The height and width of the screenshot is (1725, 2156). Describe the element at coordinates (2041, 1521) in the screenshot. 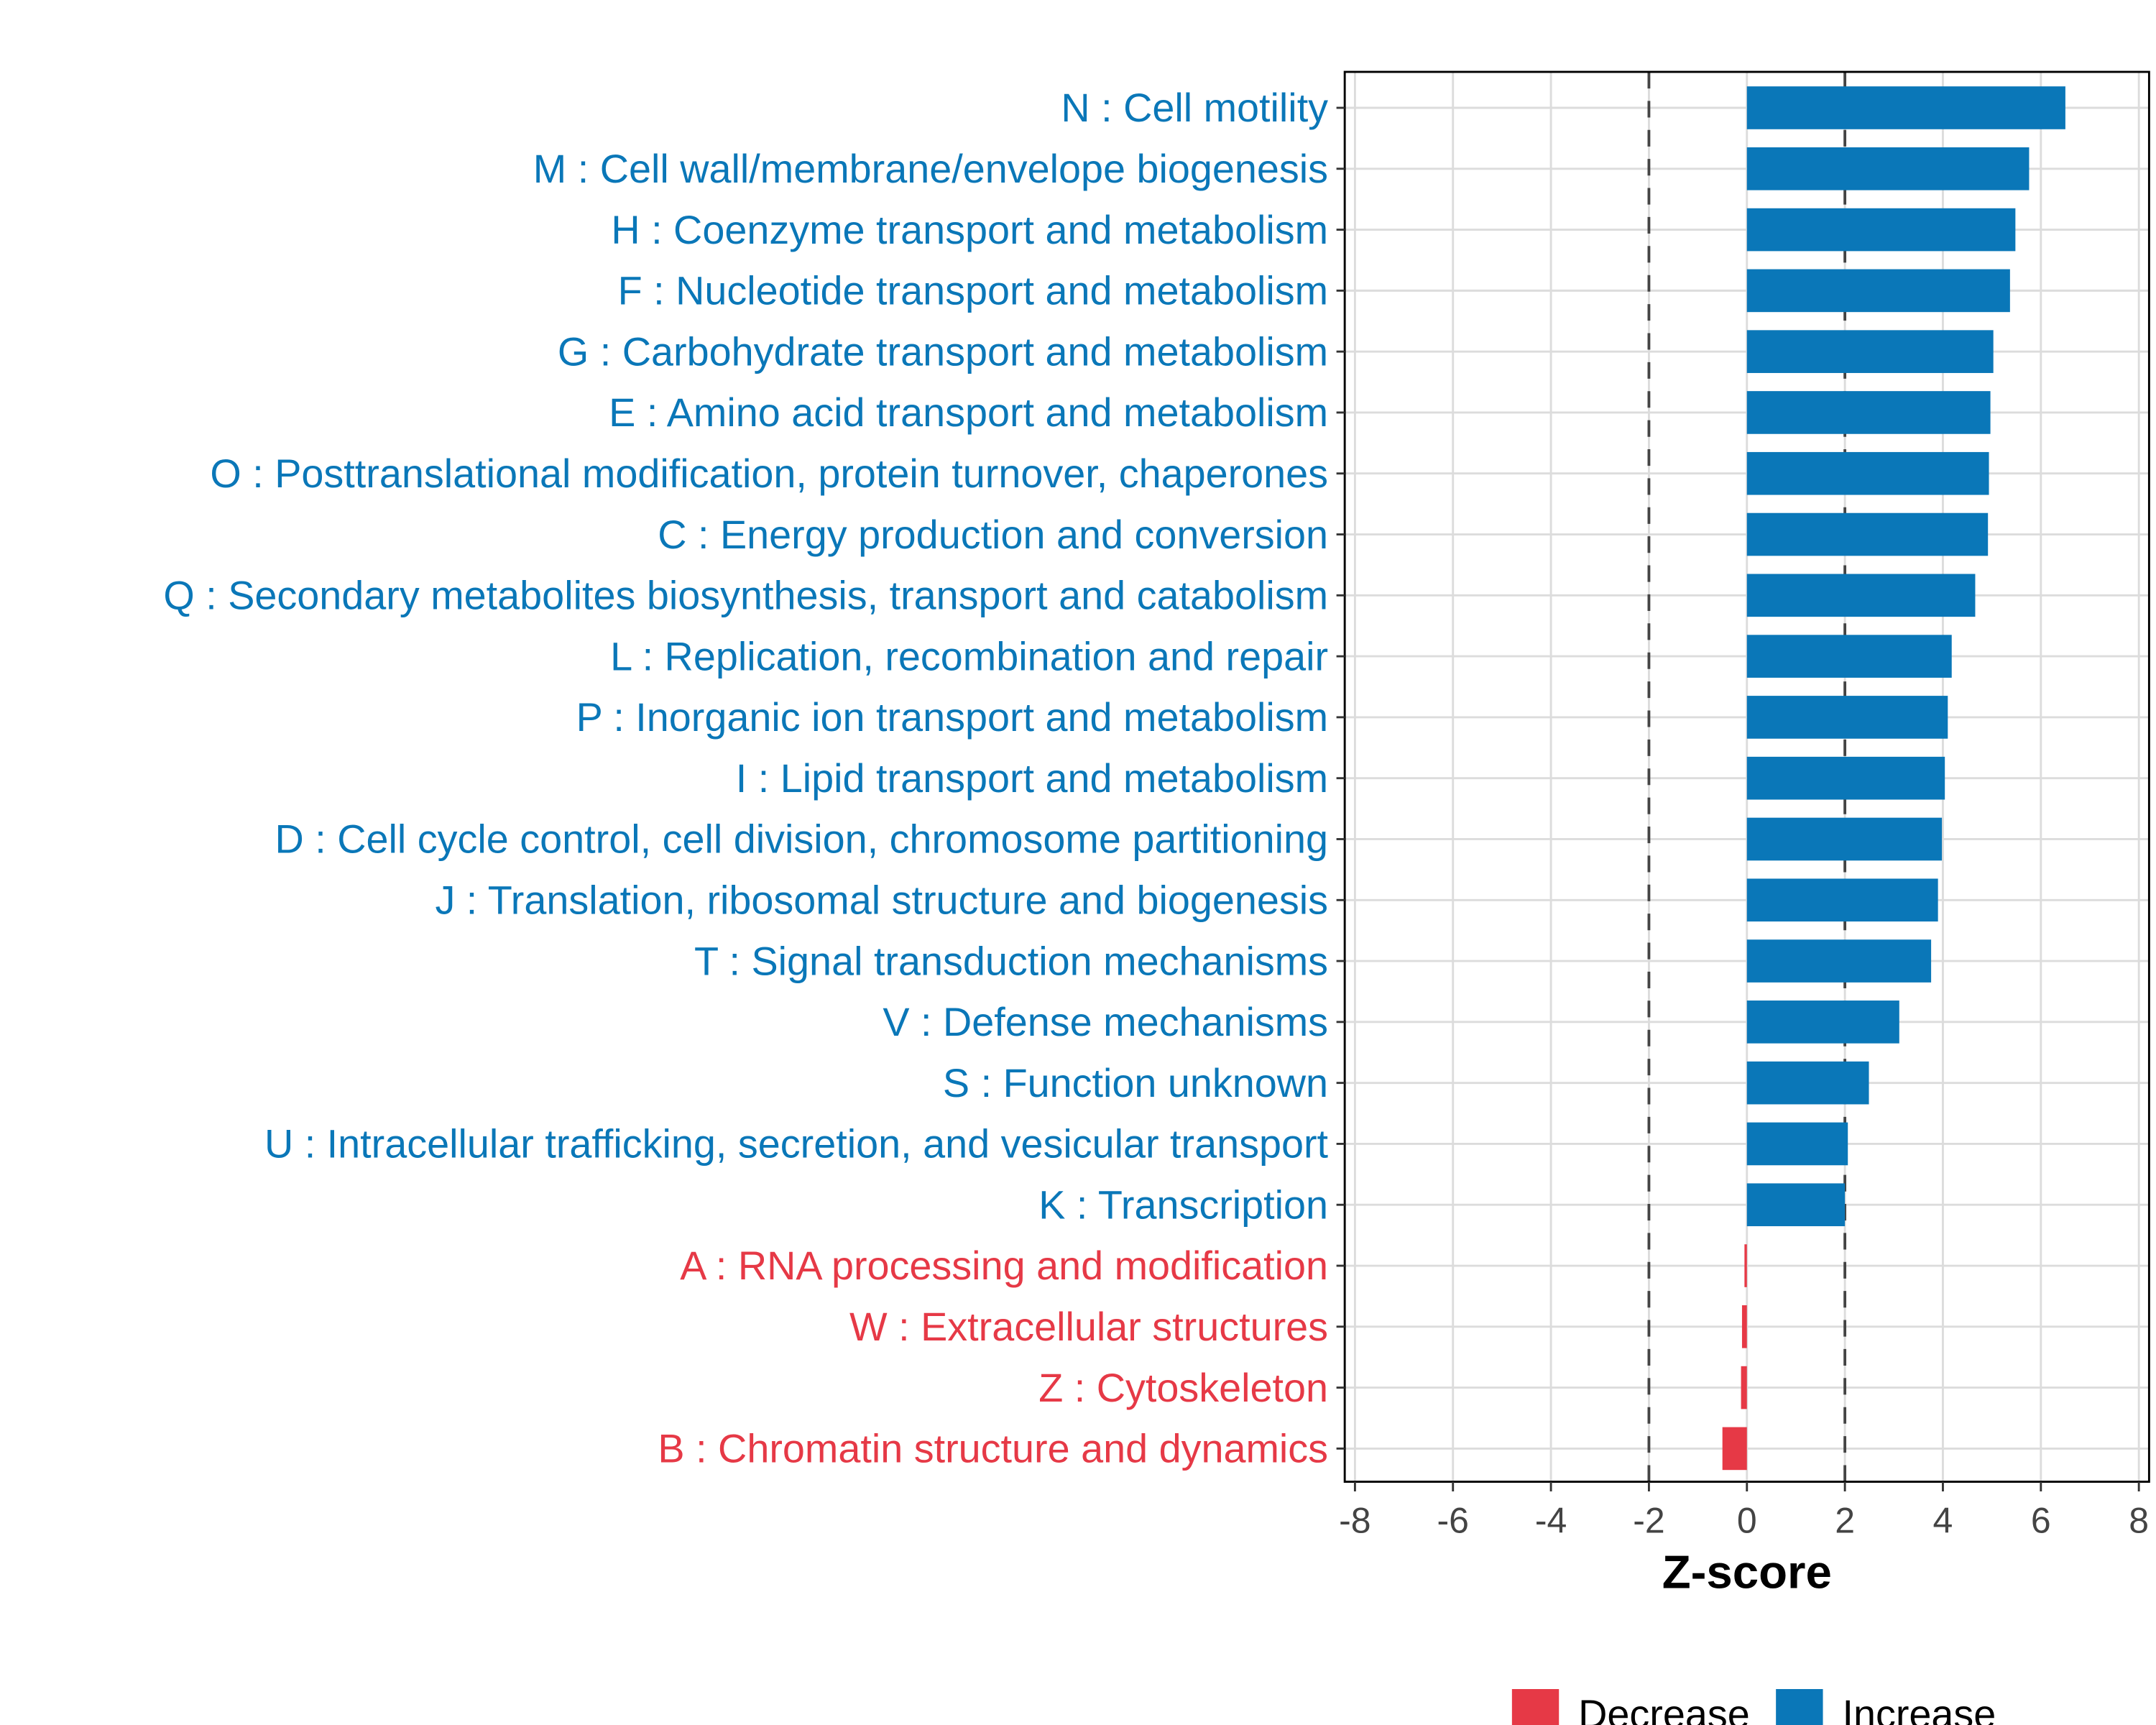

I see `x-tick-label: 6` at that location.